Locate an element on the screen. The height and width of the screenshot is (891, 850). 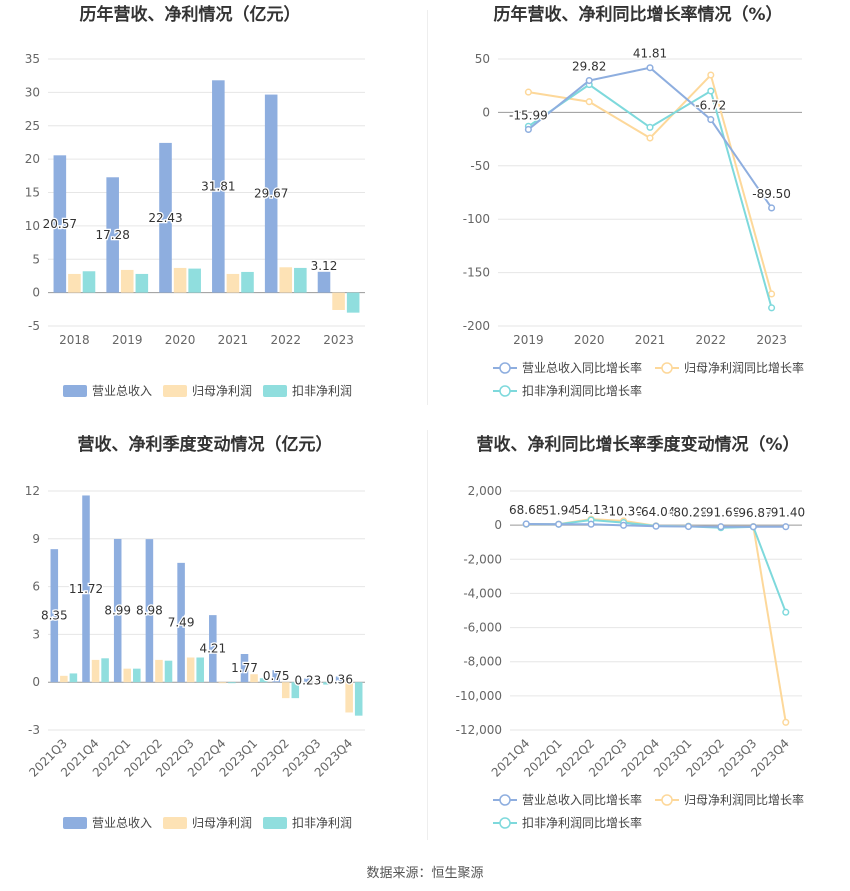
x-tick-label: 2022 is located at coordinates (711, 340).